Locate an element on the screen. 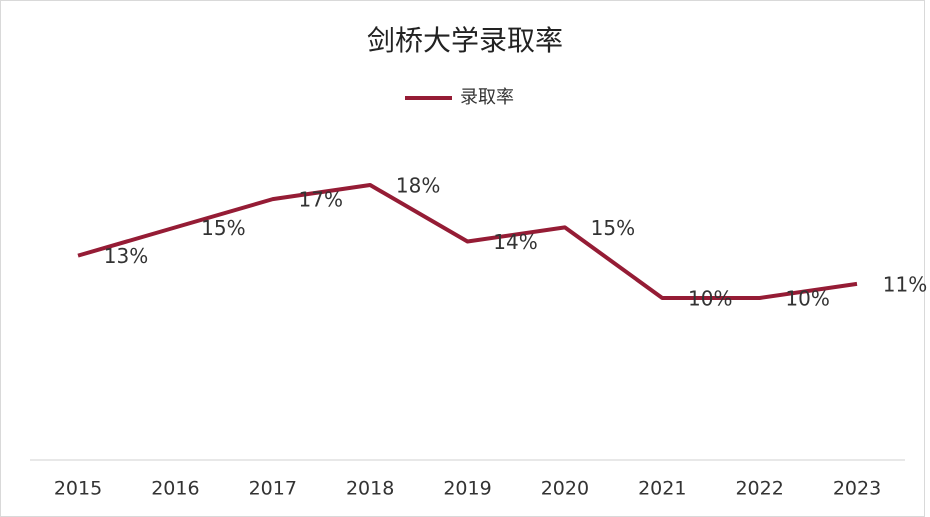 This screenshot has height=517, width=930. x-tick-label: 2019 is located at coordinates (467, 489).